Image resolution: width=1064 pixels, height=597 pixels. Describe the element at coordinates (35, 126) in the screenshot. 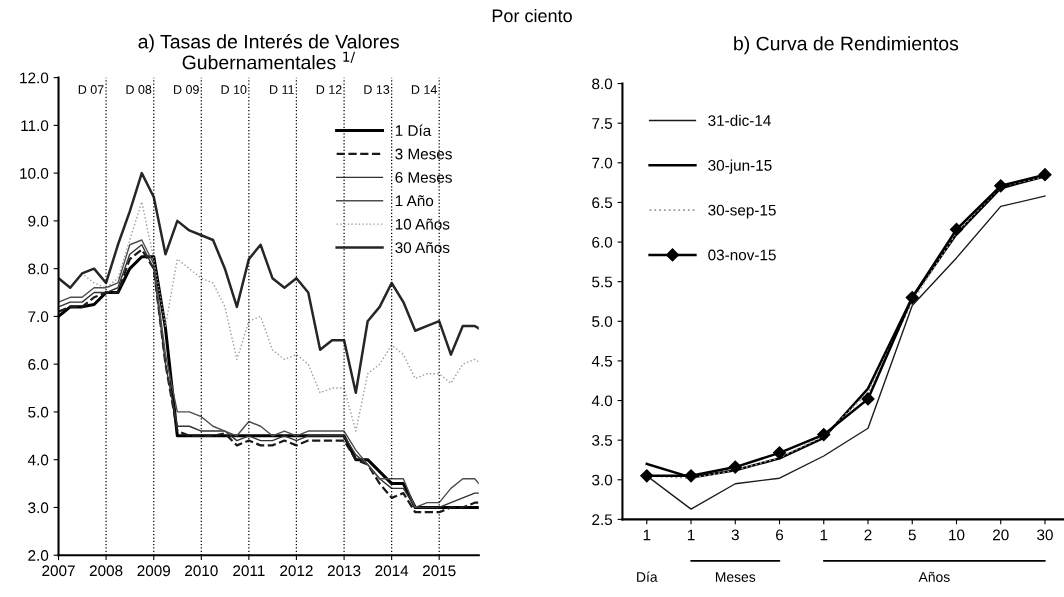

I see `y-tick-label: 11.0` at that location.